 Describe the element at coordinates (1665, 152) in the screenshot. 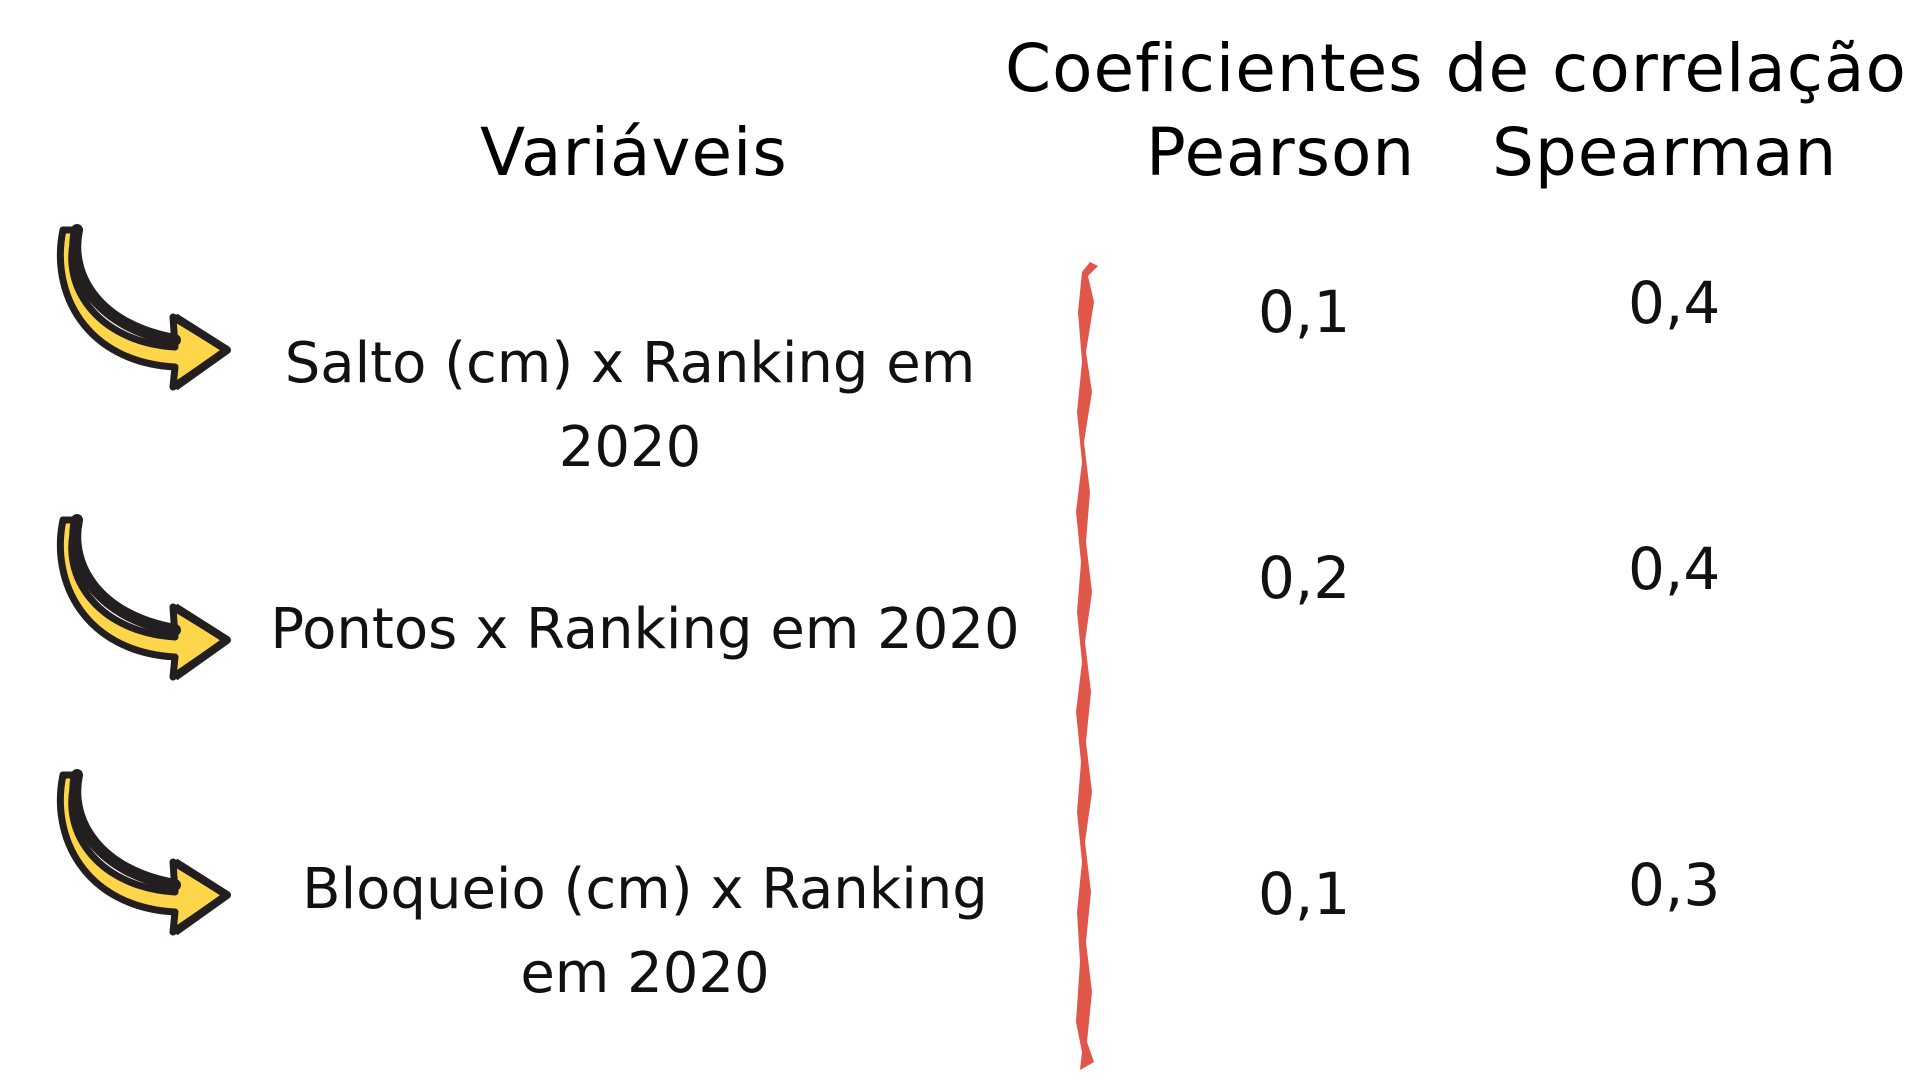

I see `spearman-header: Spearman` at that location.